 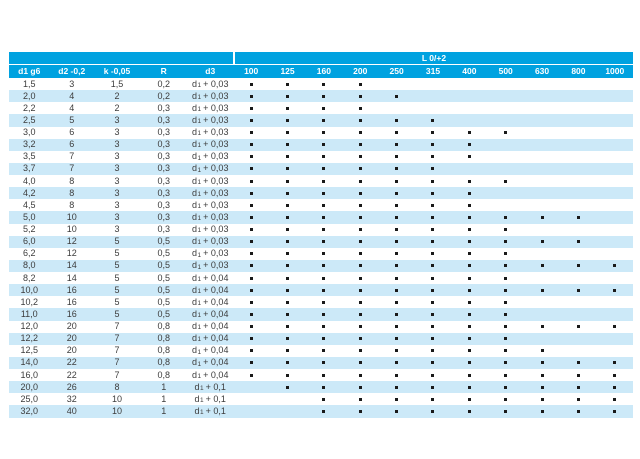 What do you see at coordinates (29, 144) in the screenshot?
I see `cell-d1: 3,2` at bounding box center [29, 144].